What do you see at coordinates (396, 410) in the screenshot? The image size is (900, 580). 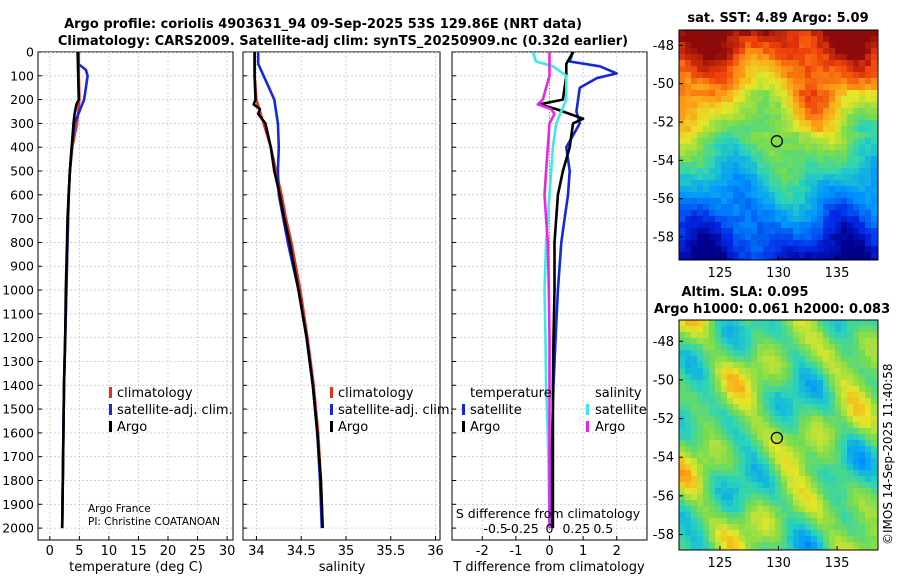 I see `legend-label-satellite: satellite-adj. clim.` at bounding box center [396, 410].